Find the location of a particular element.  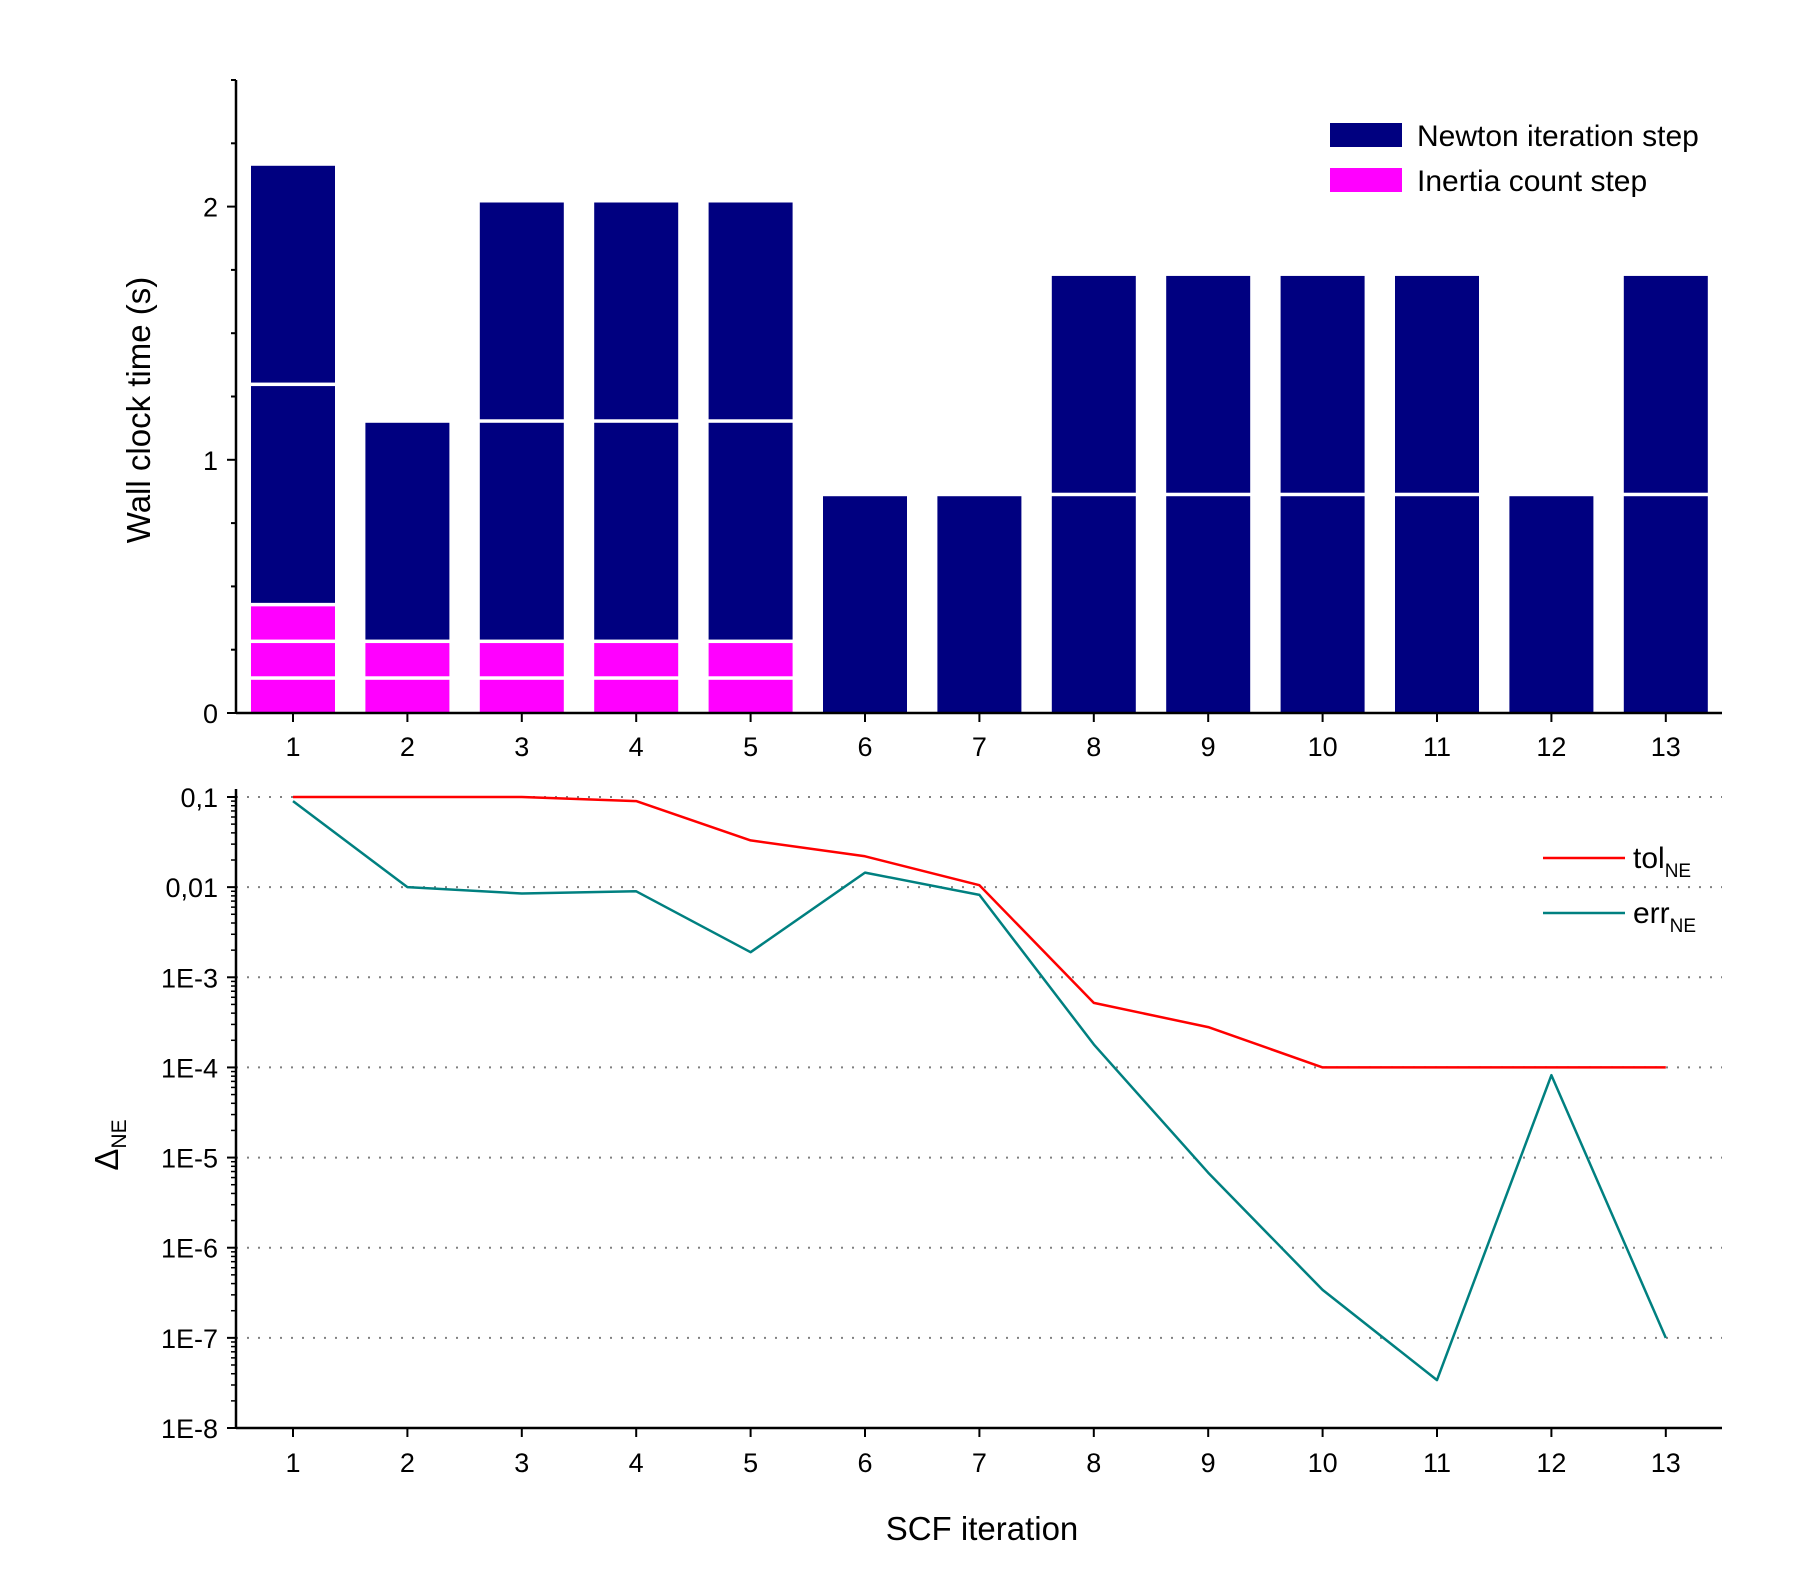

line-chart-legend: tolNE errNE is located at coordinates (1619, 889).